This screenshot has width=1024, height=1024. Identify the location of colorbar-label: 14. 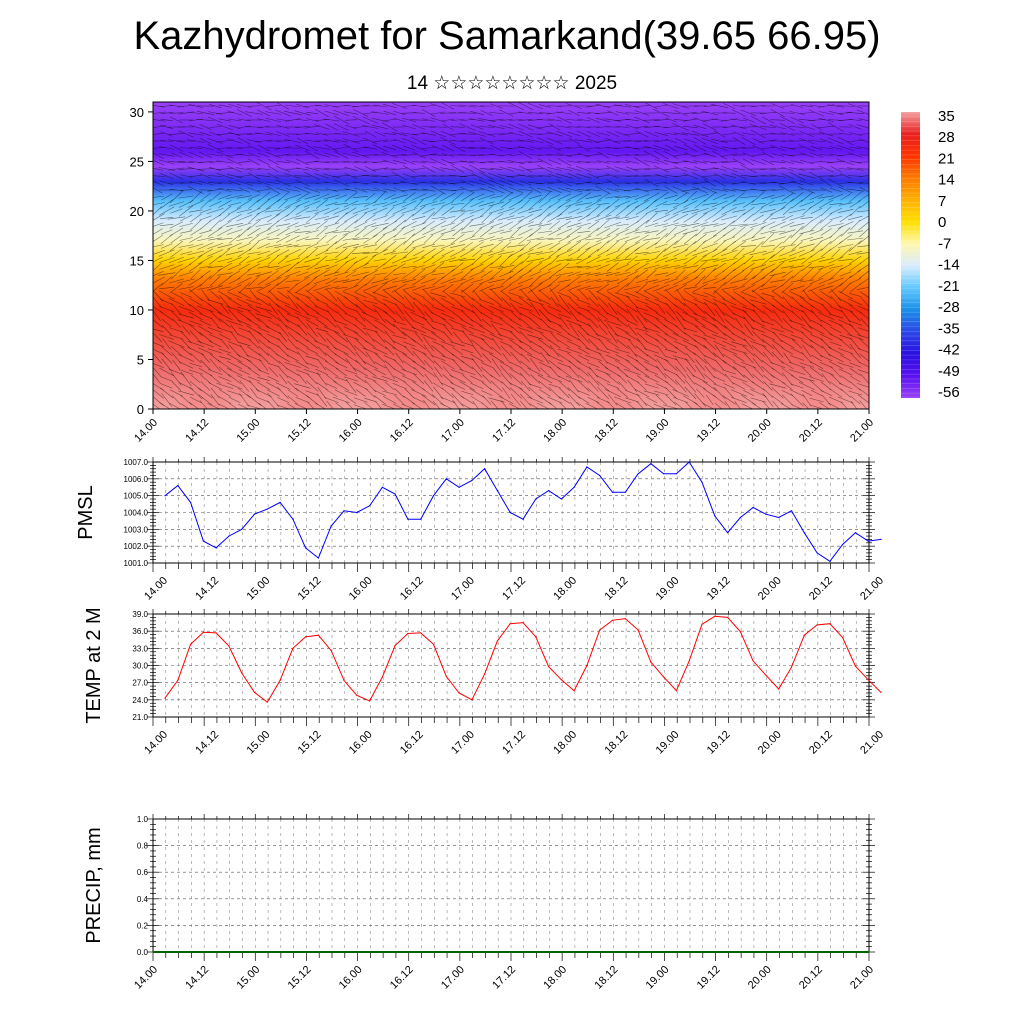
(946, 180).